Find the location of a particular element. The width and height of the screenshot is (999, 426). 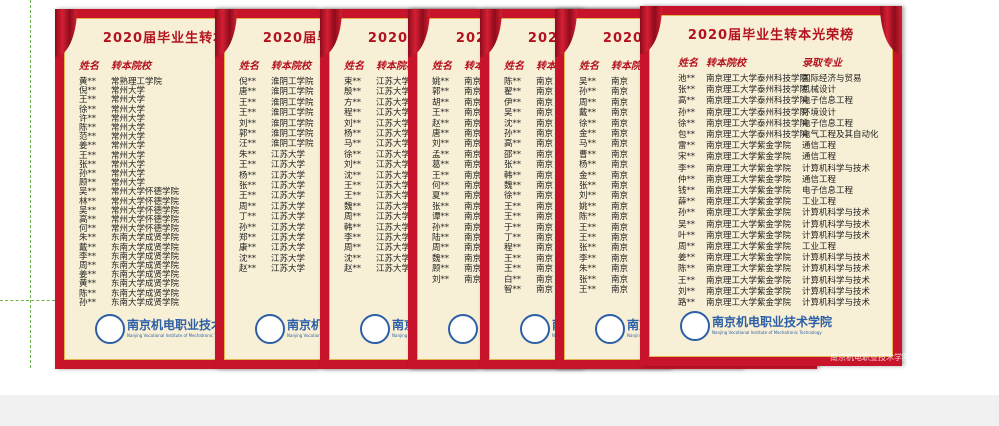

student-name: 徐** is located at coordinates (513, 196).